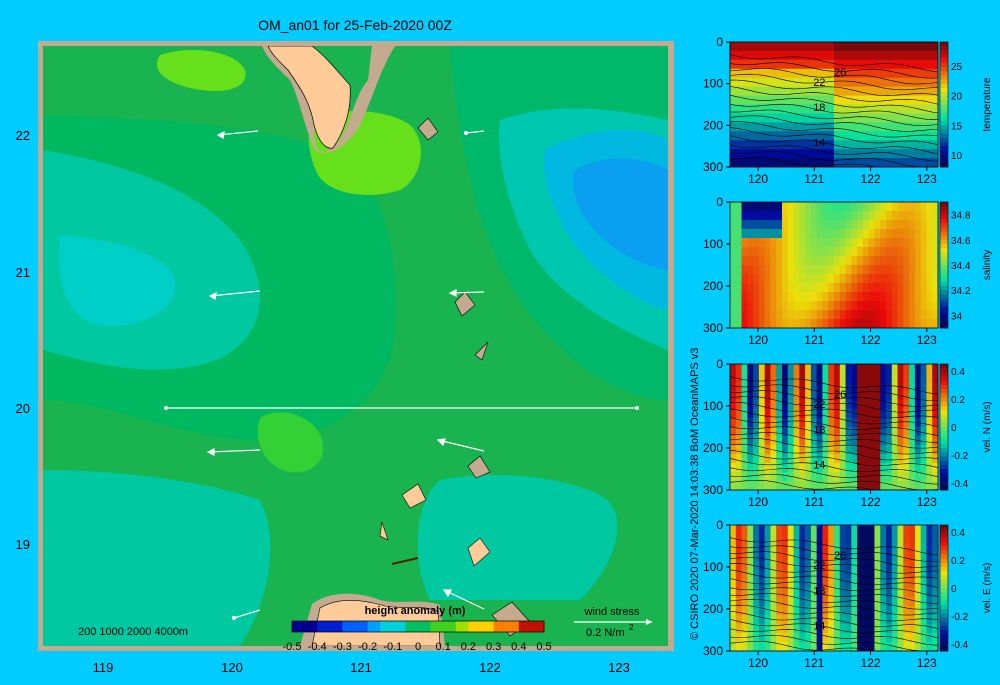 This screenshot has height=685, width=1000. I want to click on map-region-east-min, so click(620, 214).